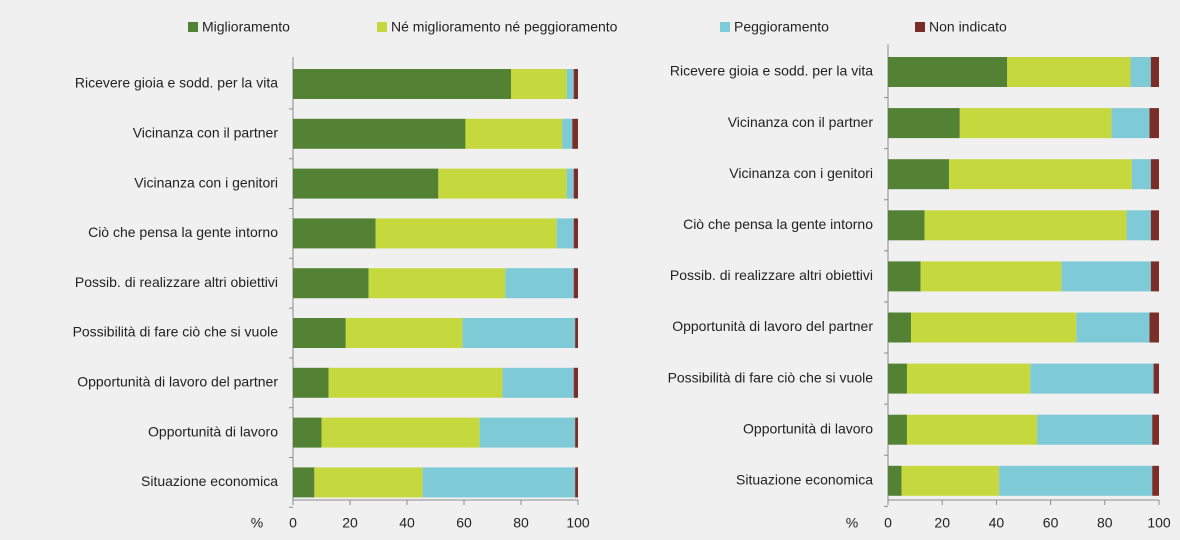 The height and width of the screenshot is (540, 1180). What do you see at coordinates (209, 481) in the screenshot?
I see `y-tick-label: Situazione economica` at bounding box center [209, 481].